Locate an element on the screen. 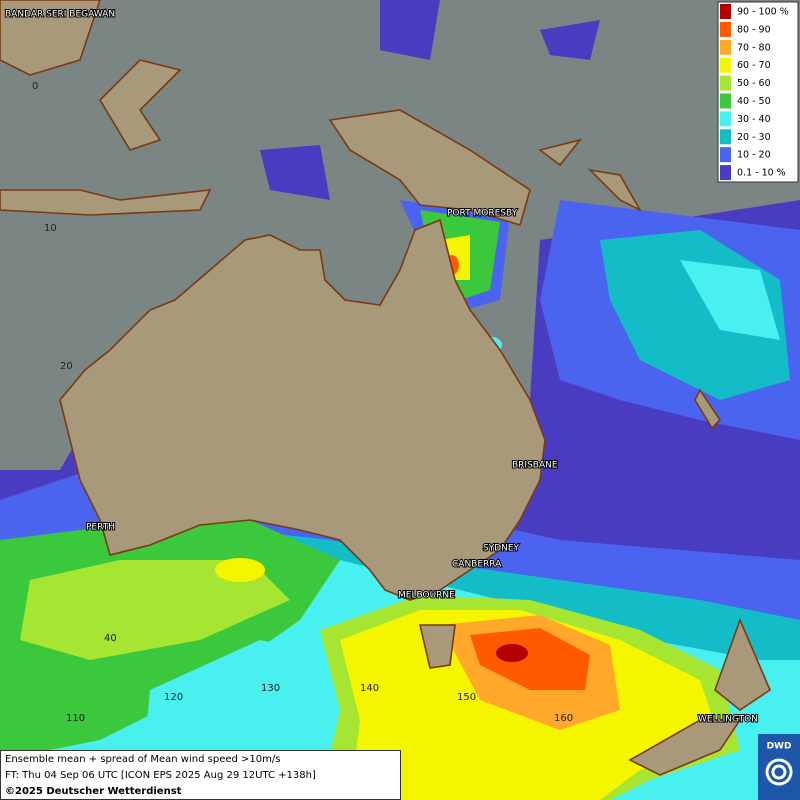 This screenshot has height=800, width=800. place-label: CANBERRA is located at coordinates (477, 565).